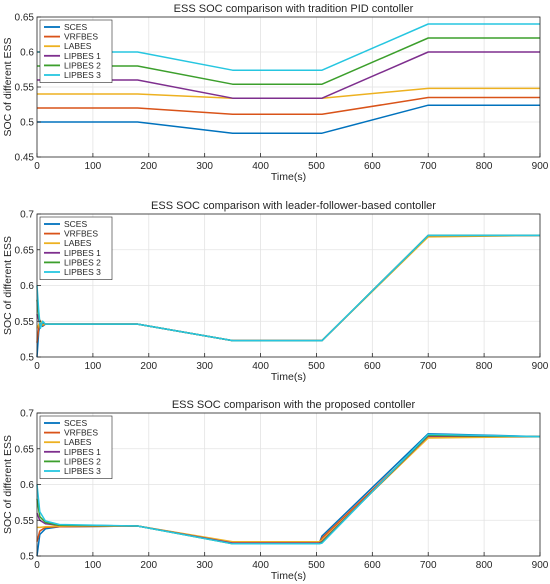  What do you see at coordinates (288, 119) in the screenshot?
I see `series-line-sces` at bounding box center [288, 119].